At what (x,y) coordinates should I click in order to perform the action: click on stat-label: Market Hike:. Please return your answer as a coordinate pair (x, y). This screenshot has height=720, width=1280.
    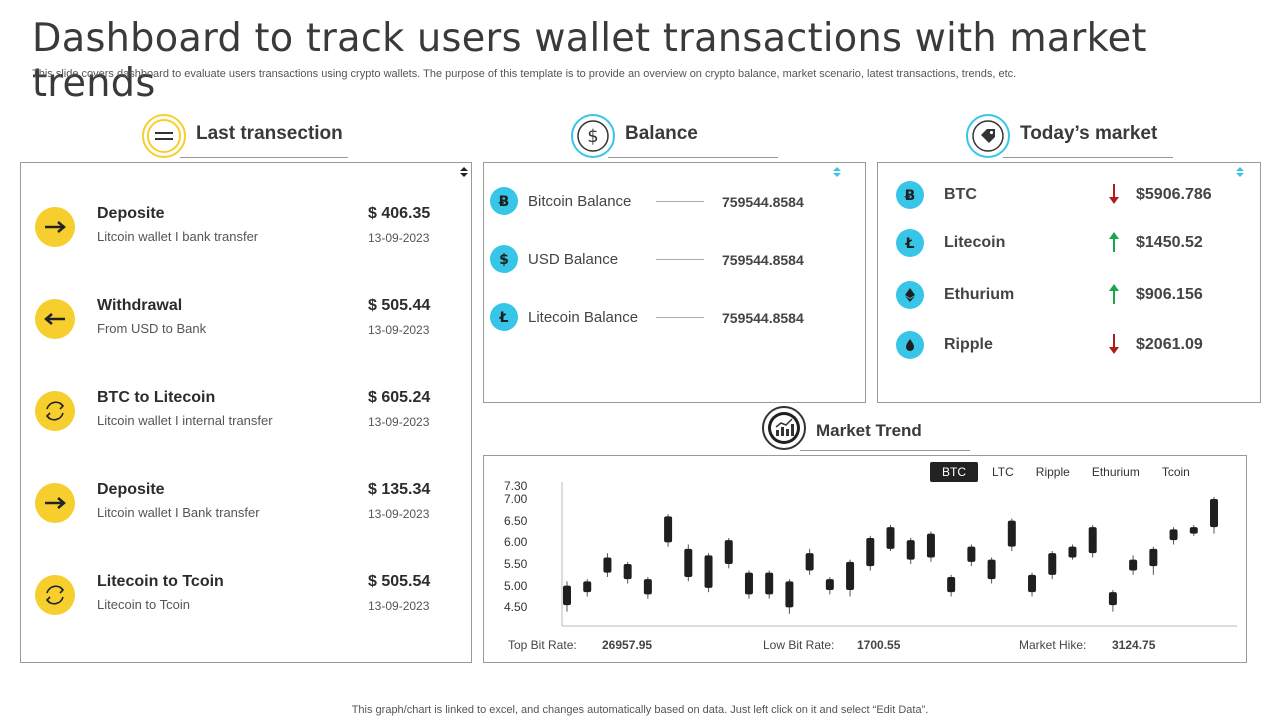
    Looking at the image, I should click on (1053, 645).